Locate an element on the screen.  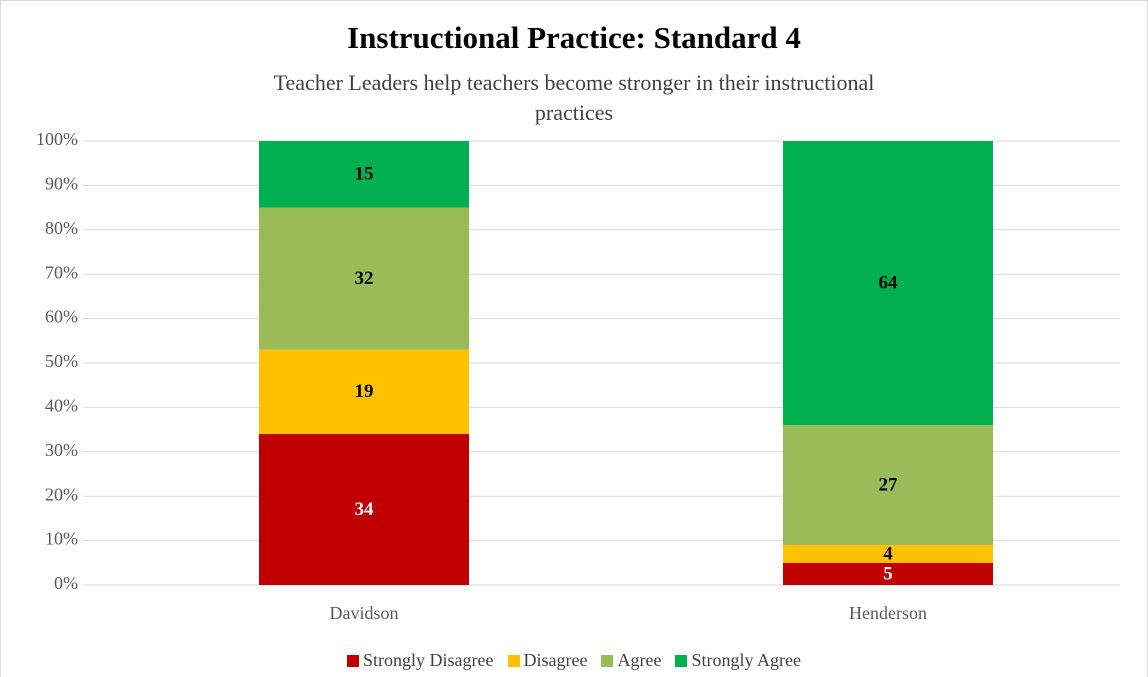
legend-label: Strongly Disagree is located at coordinates (428, 660).